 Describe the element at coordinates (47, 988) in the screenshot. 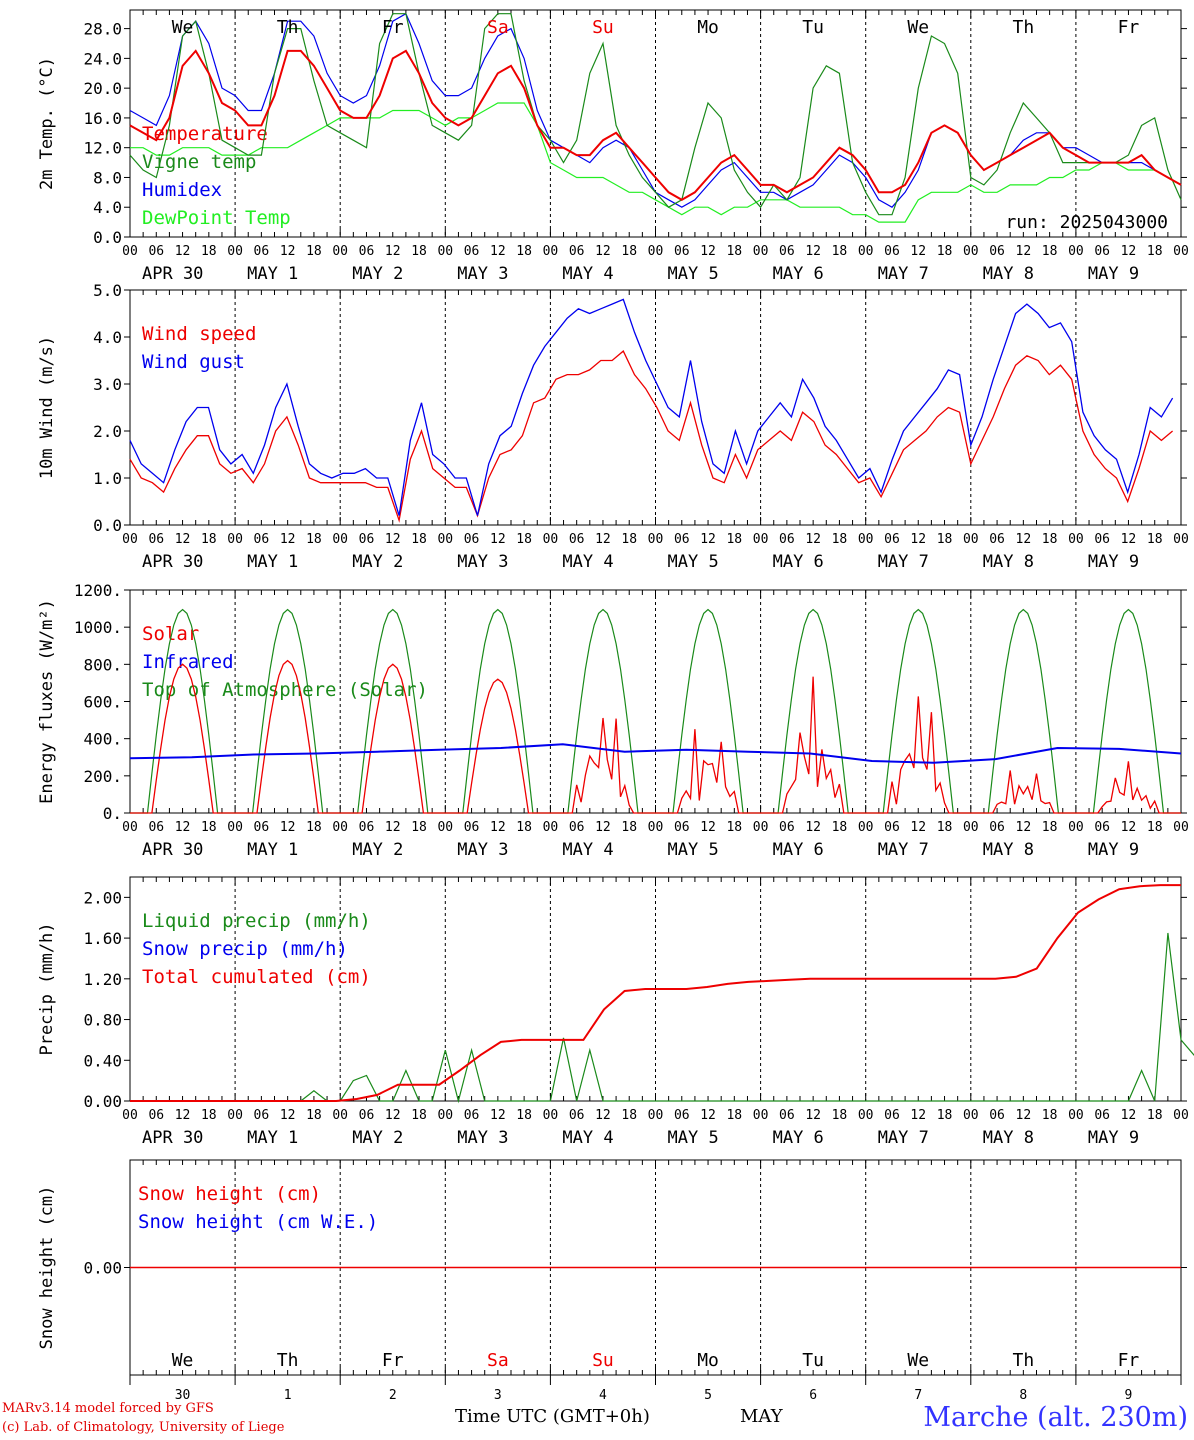

I see `y-axis-label: Precip (mm/h)` at that location.